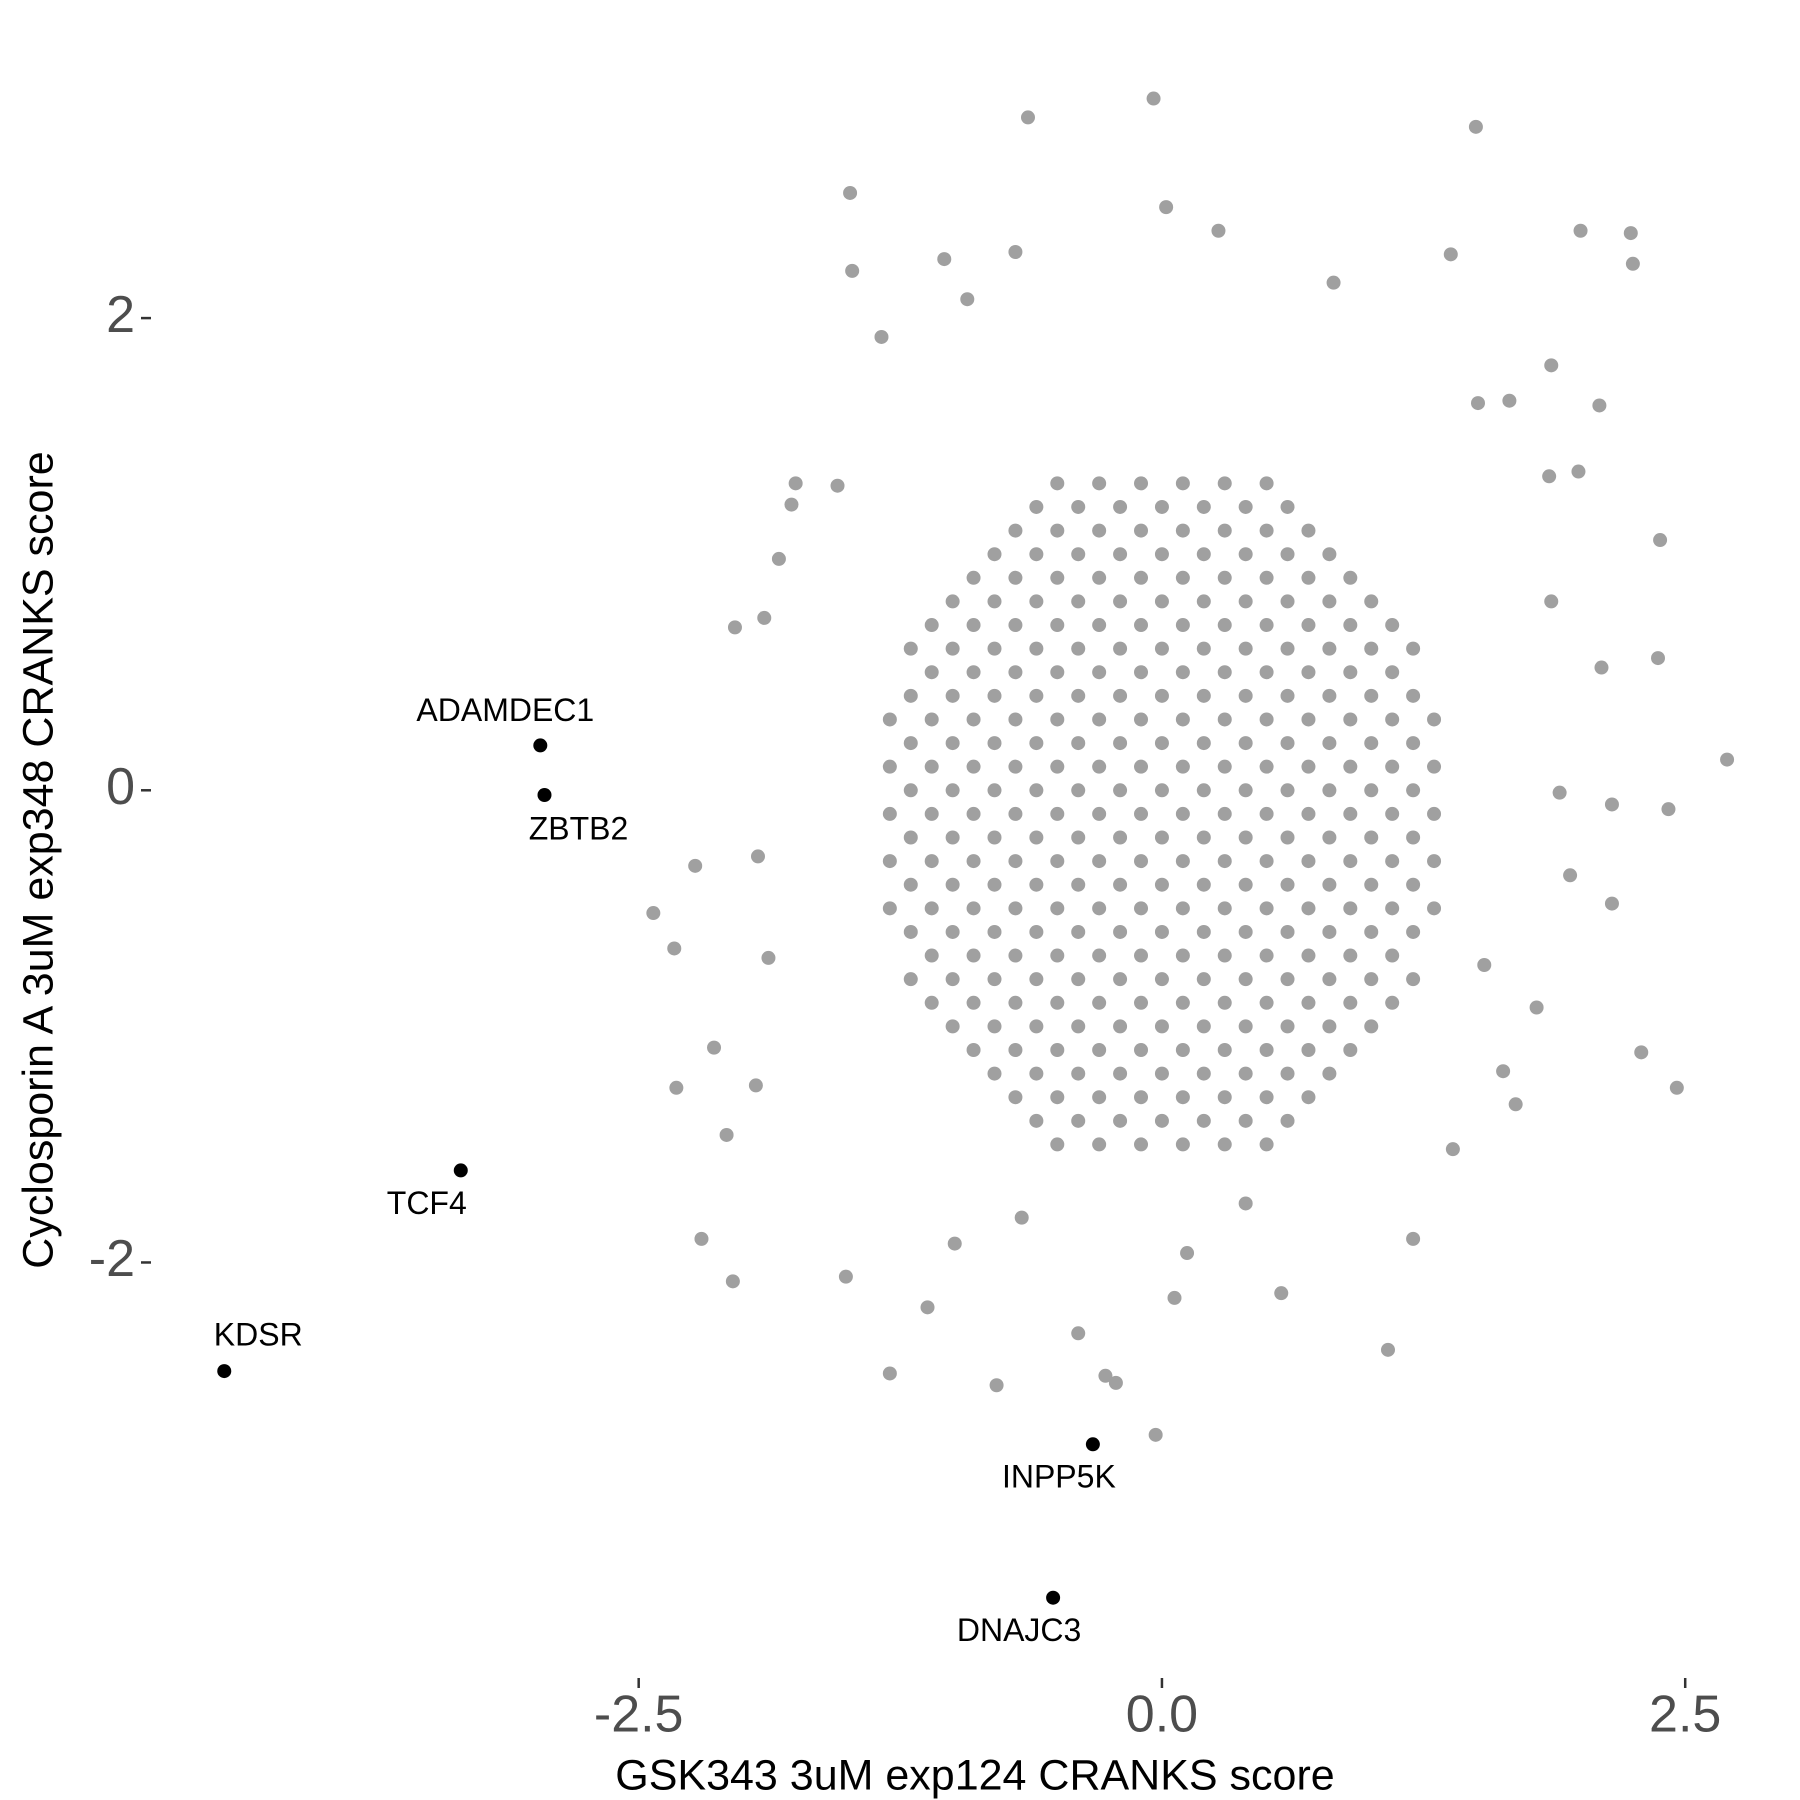 The width and height of the screenshot is (1800, 1800). I want to click on highlight-point, so click(224, 1371).